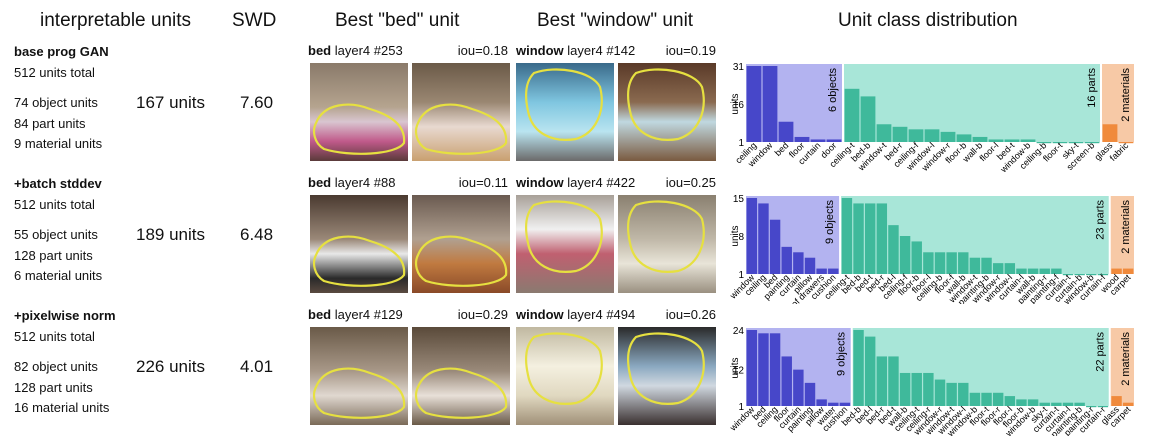 The image size is (1154, 446). What do you see at coordinates (170, 102) in the screenshot?
I see `interpretable-unit-count: 167 units` at bounding box center [170, 102].